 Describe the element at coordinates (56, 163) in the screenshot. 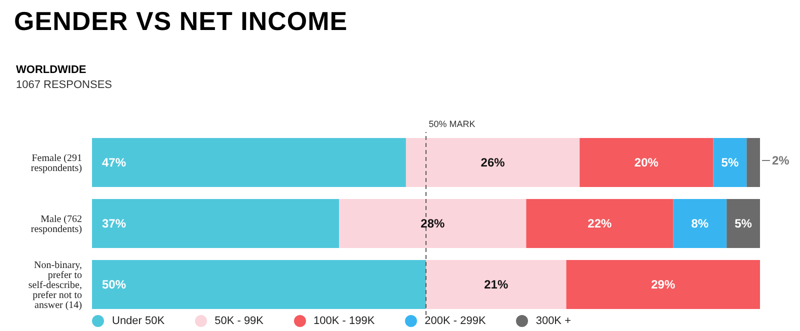

I see `y-tick-label: Female (291 respondents)` at that location.